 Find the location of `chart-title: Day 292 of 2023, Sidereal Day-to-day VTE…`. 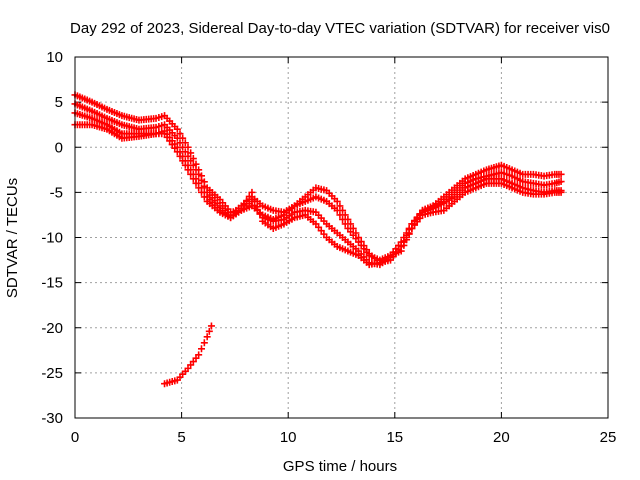

chart-title: Day 292 of 2023, Sidereal Day-to-day VTE… is located at coordinates (340, 28).